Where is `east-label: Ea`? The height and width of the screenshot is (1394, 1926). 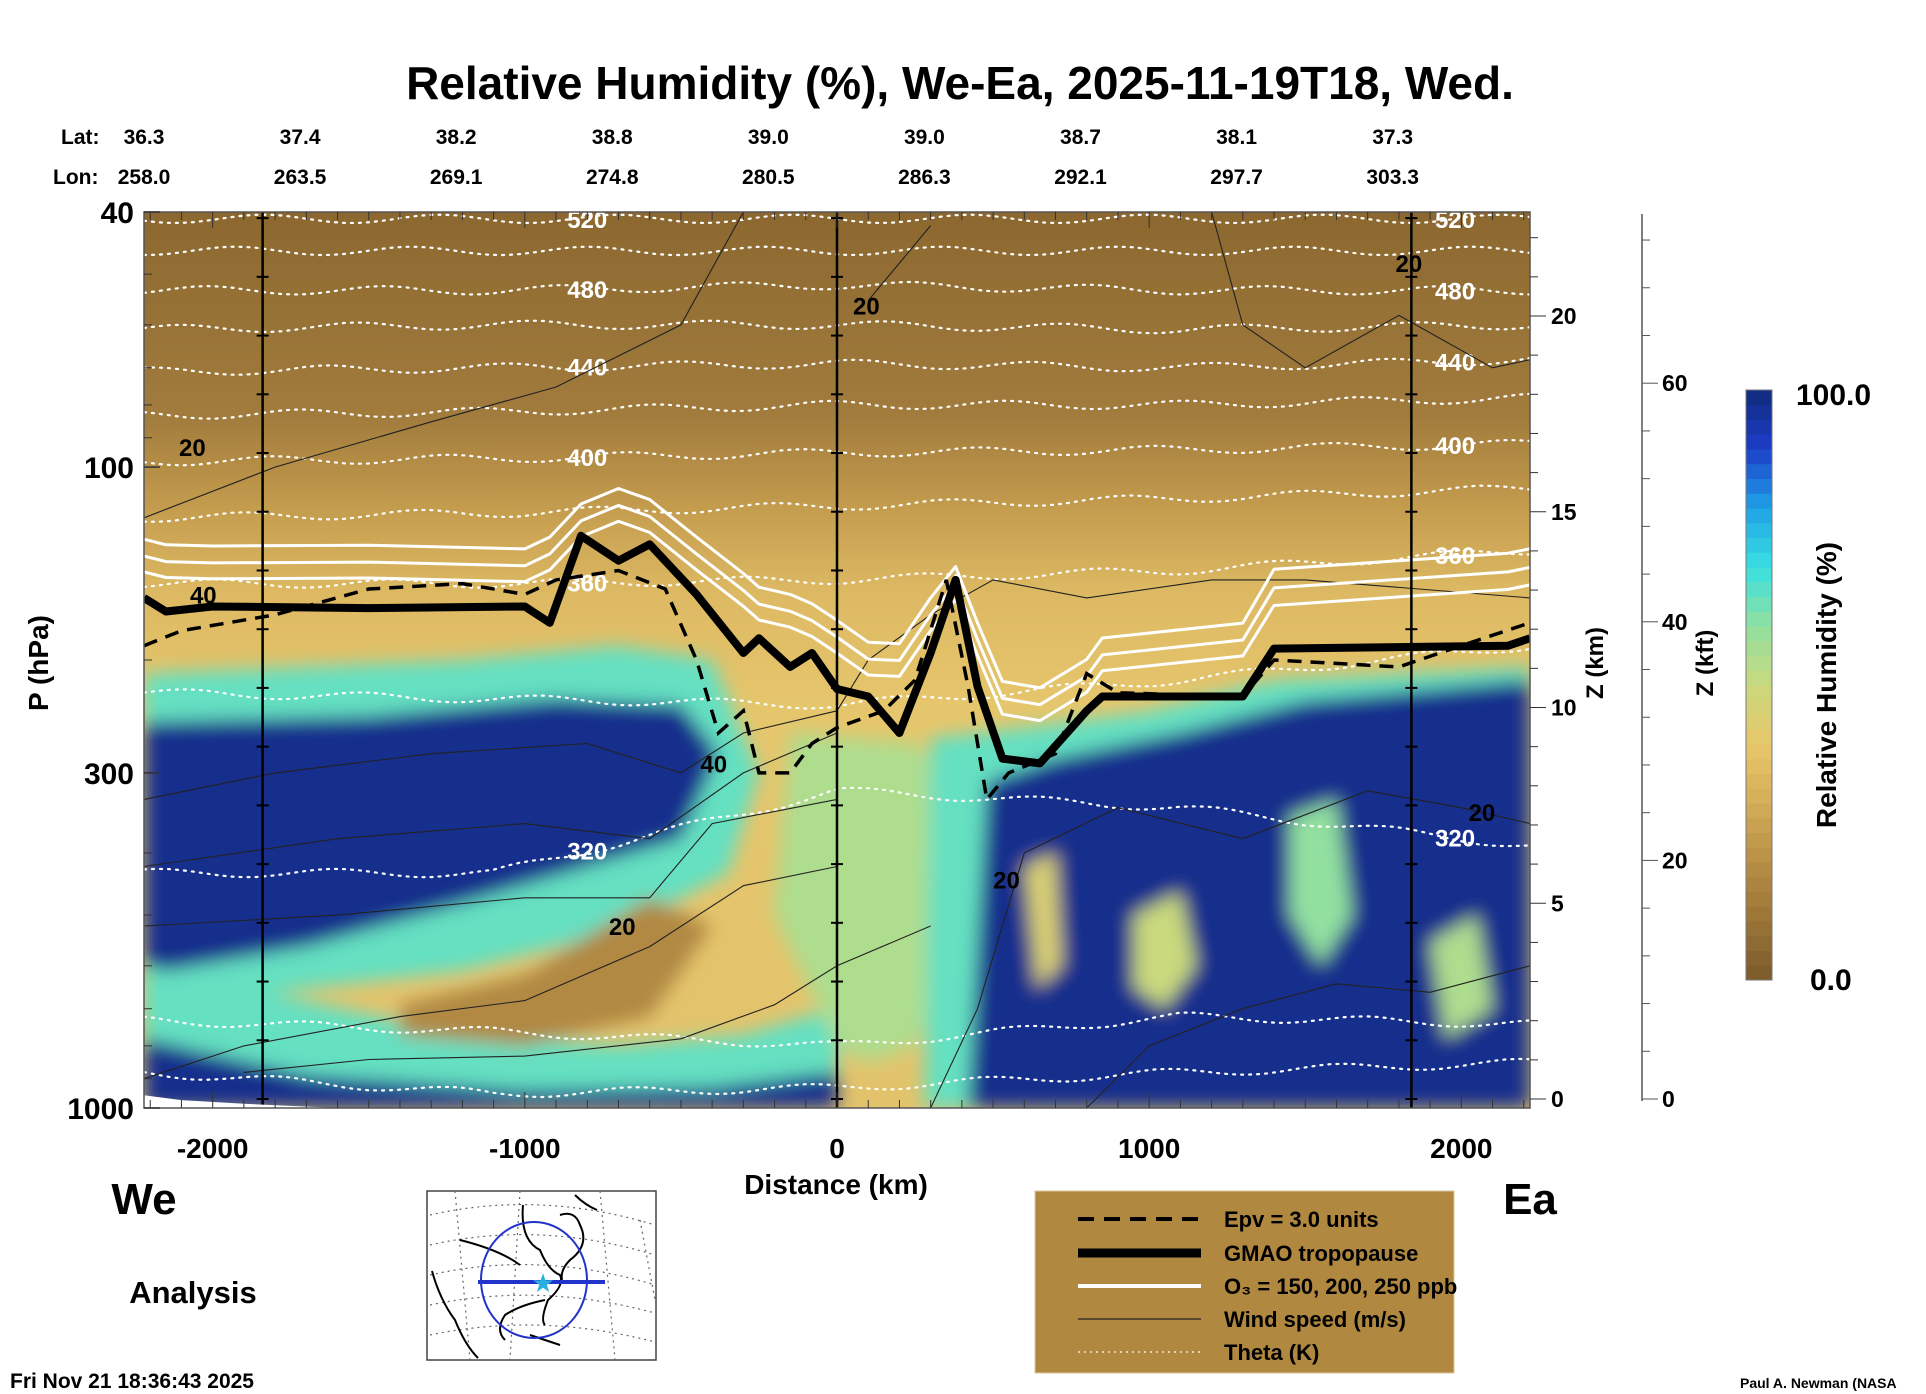
east-label: Ea is located at coordinates (1530, 1199).